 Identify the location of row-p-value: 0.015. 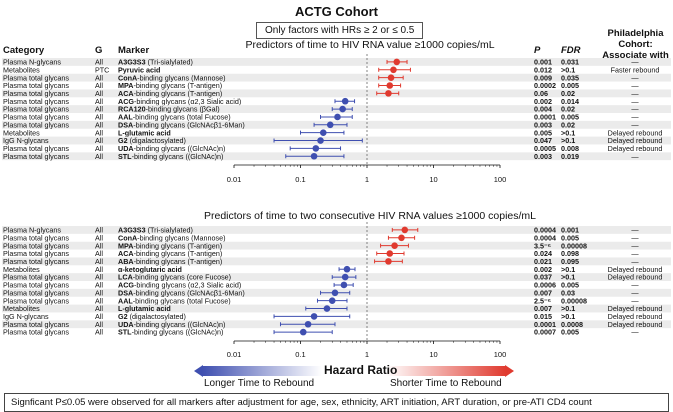
(543, 316).